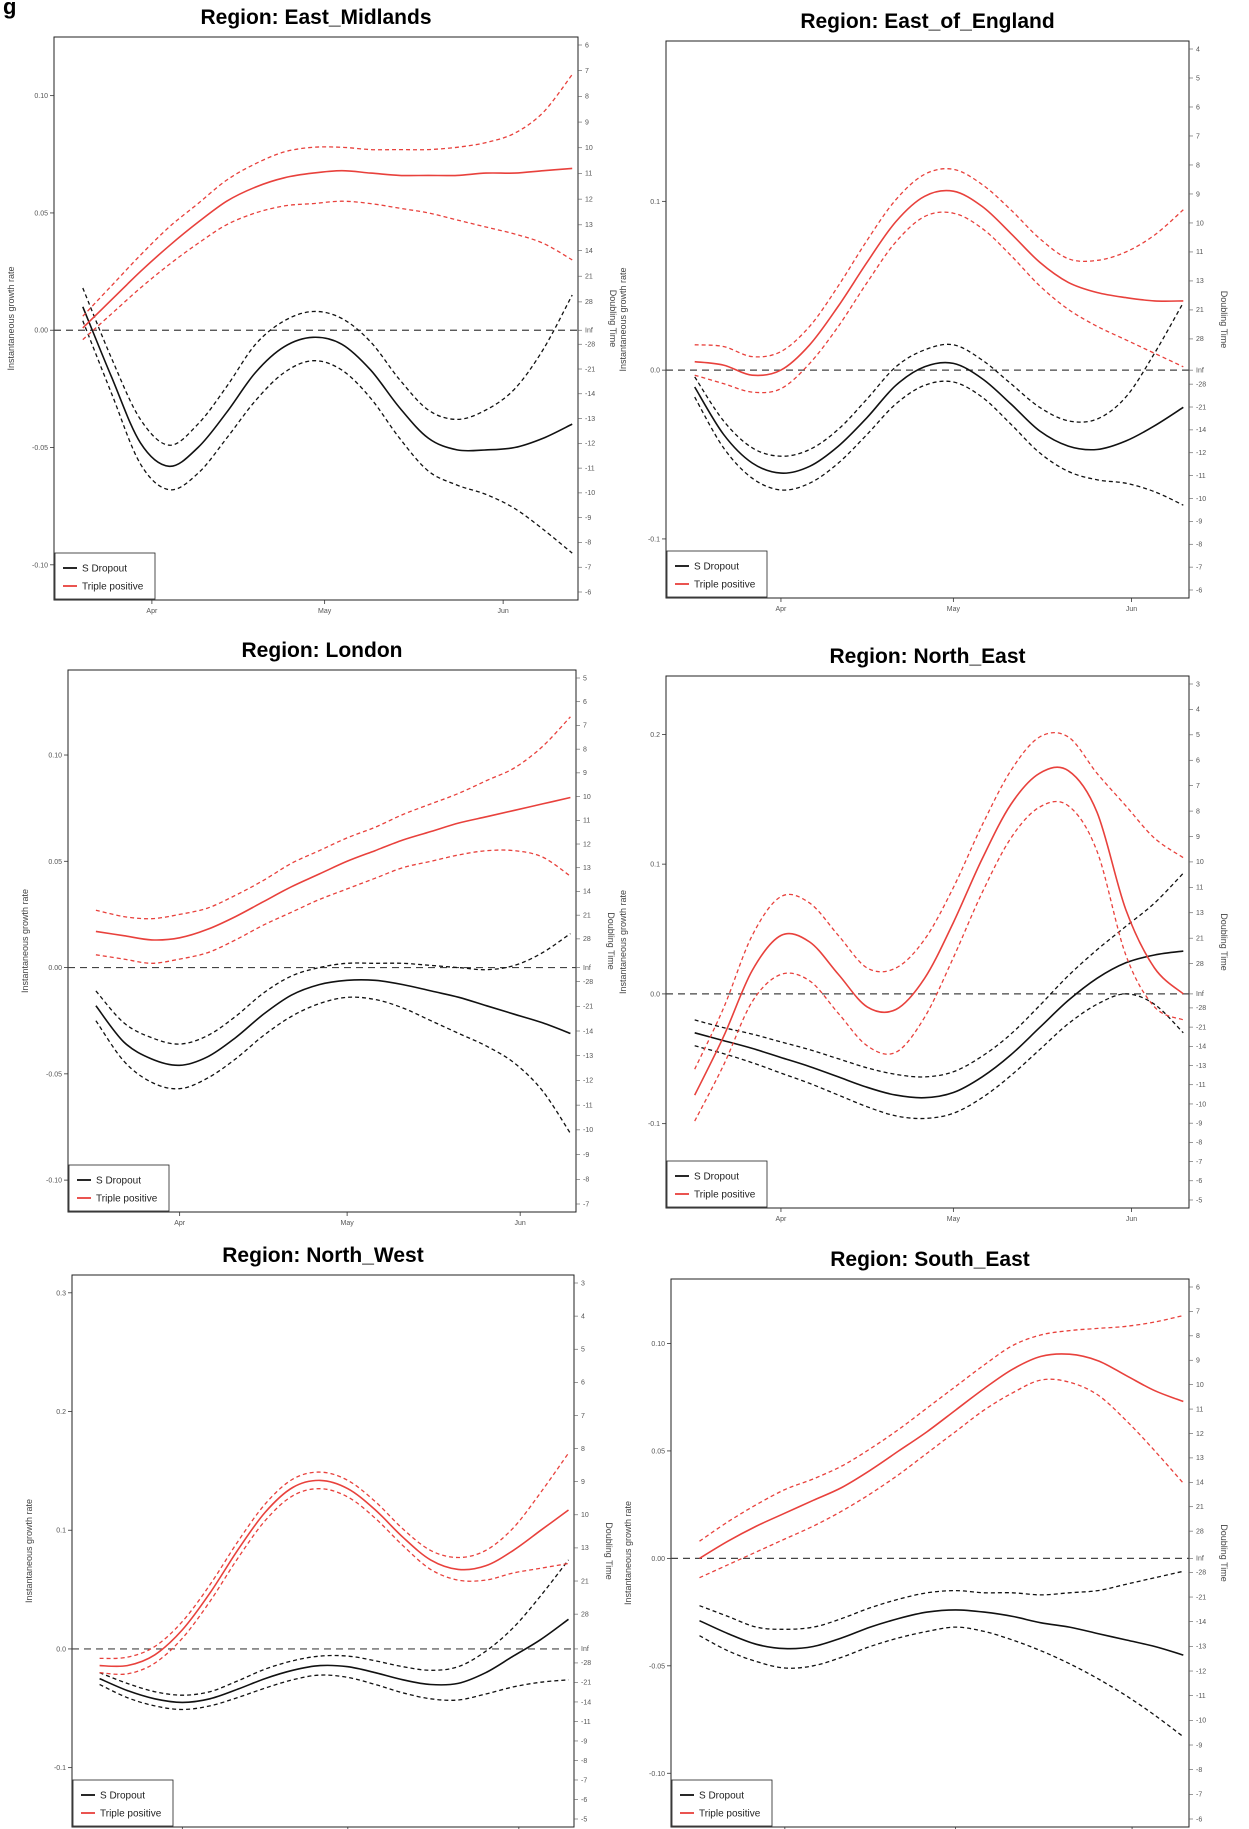  Describe the element at coordinates (927, 21) in the screenshot. I see `chart-title: Region: East_of_England` at that location.